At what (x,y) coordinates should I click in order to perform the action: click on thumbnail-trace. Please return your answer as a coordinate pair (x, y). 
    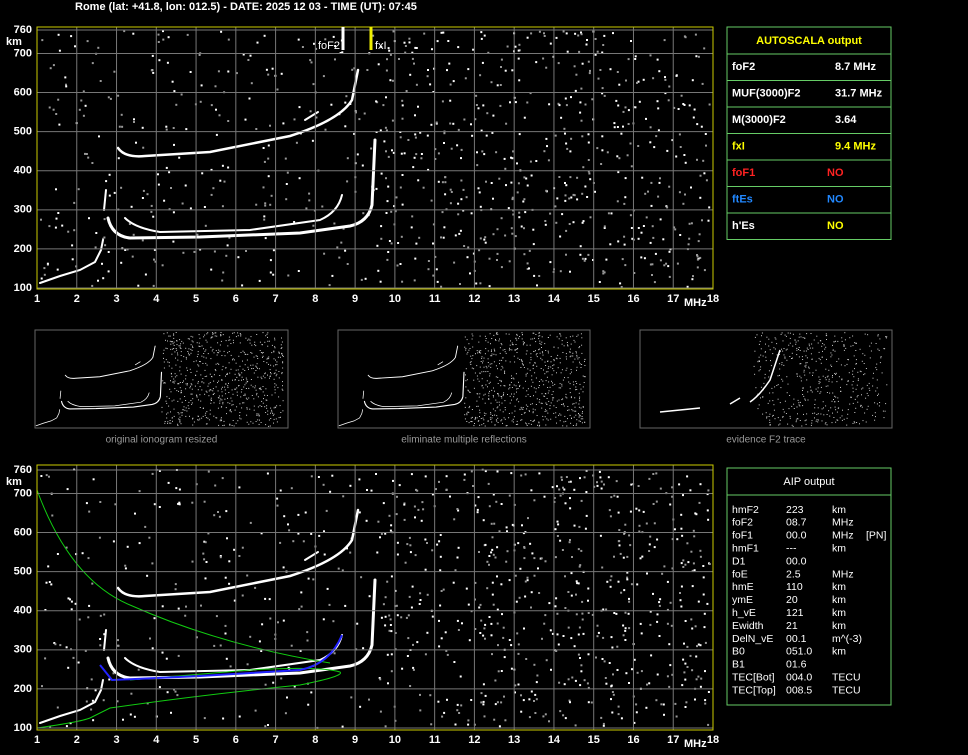
    Looking at the image, I should click on (401, 386).